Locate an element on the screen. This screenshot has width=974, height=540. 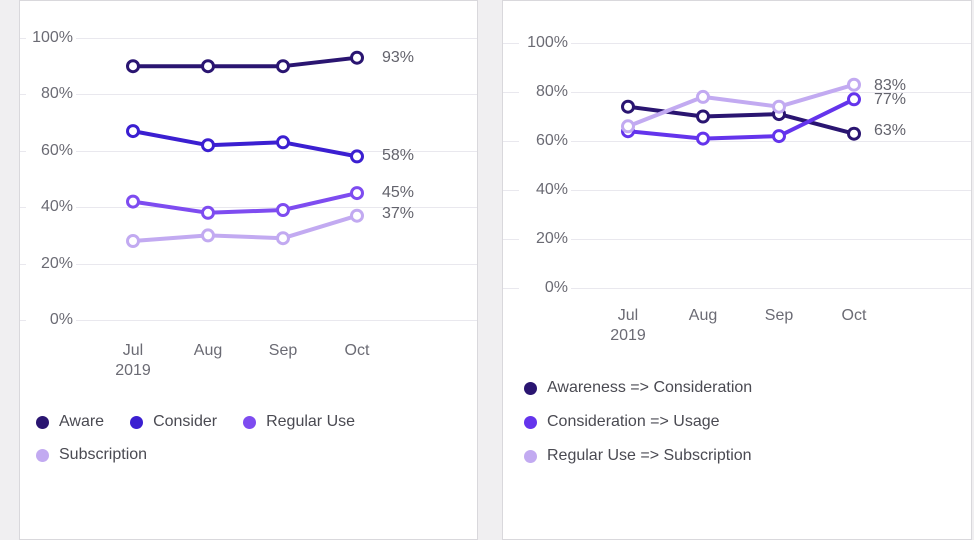
legend-item-regular-use-subscription: Regular Use => Subscription is located at coordinates (638, 456).